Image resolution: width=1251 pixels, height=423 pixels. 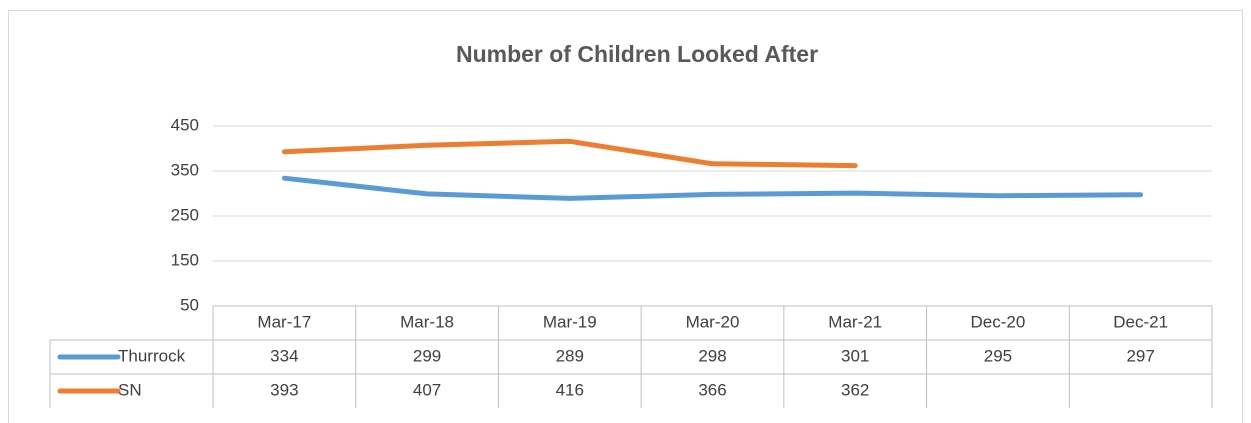 What do you see at coordinates (427, 389) in the screenshot?
I see `table-value: 407` at bounding box center [427, 389].